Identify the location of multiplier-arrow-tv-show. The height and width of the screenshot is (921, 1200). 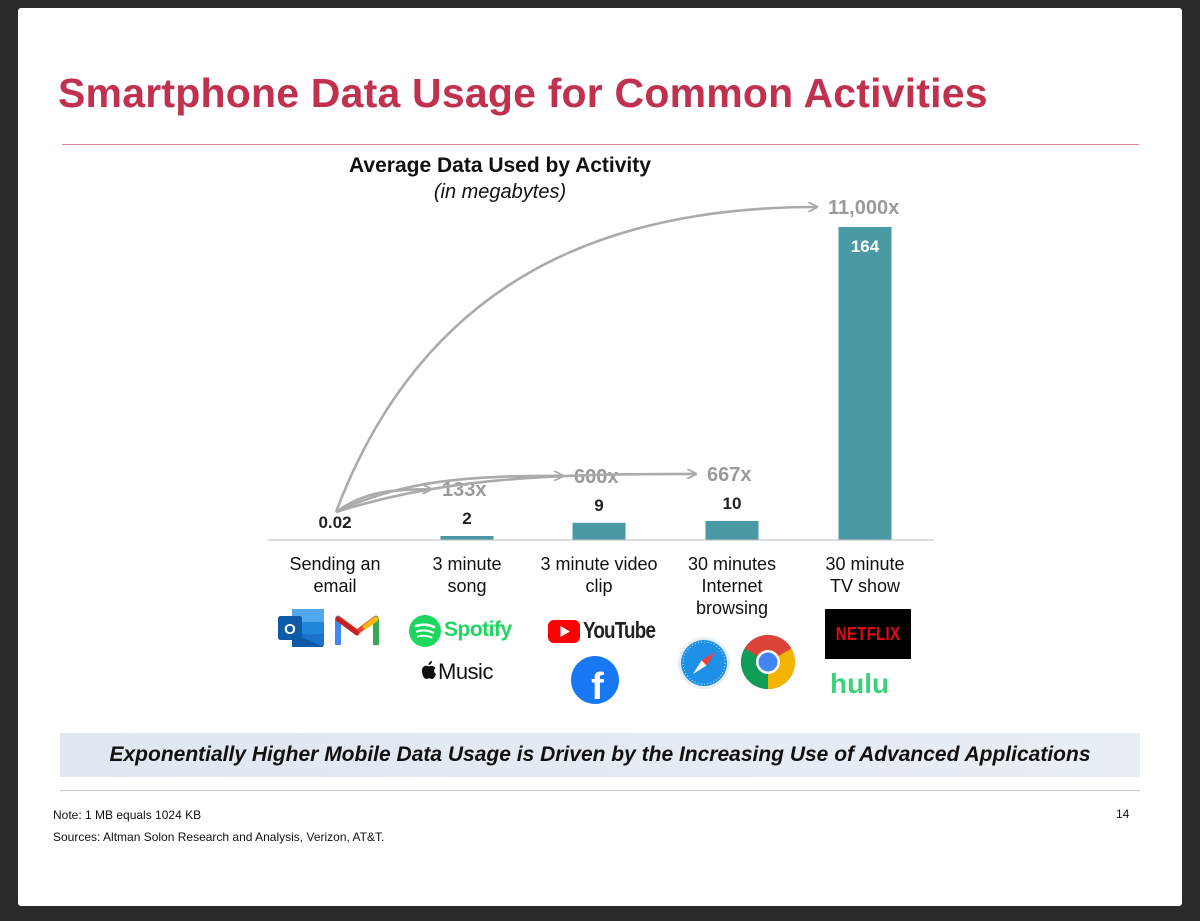
(575, 360).